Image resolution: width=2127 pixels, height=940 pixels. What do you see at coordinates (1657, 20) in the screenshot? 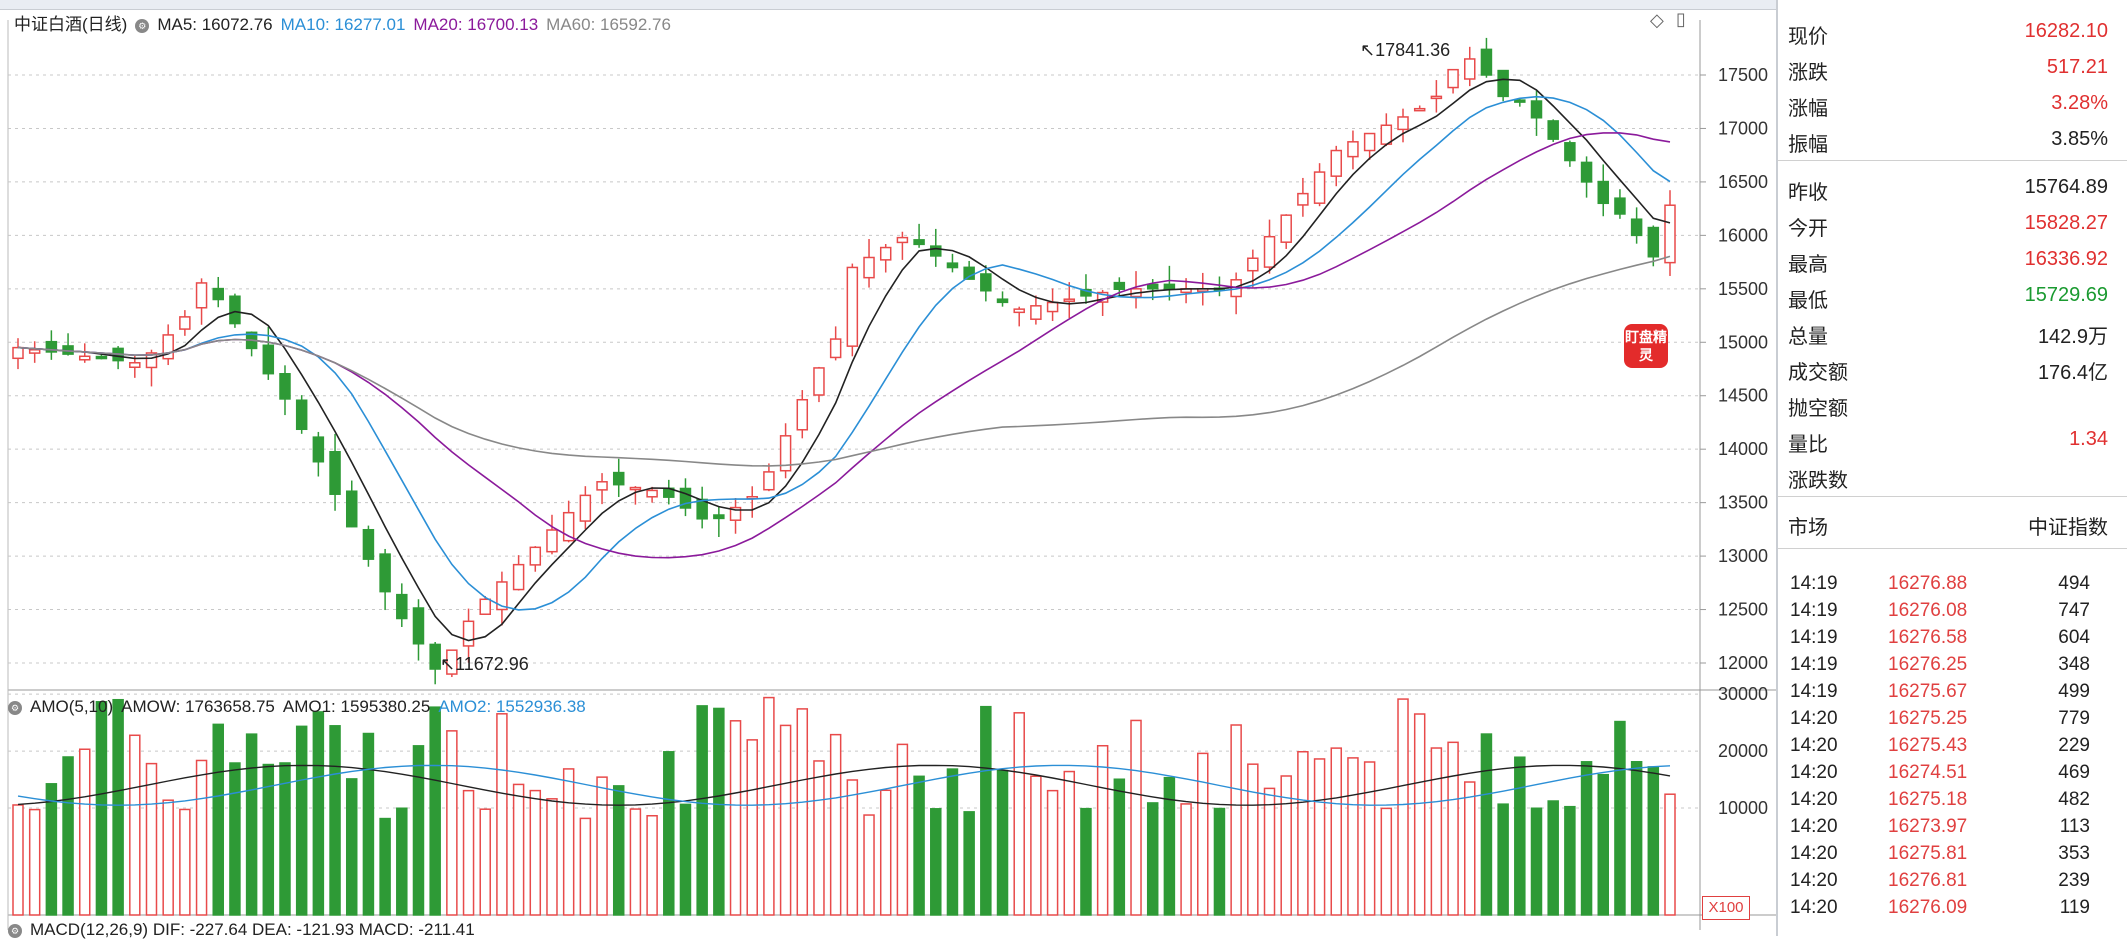
I see `diamond-icon: ◇` at bounding box center [1657, 20].